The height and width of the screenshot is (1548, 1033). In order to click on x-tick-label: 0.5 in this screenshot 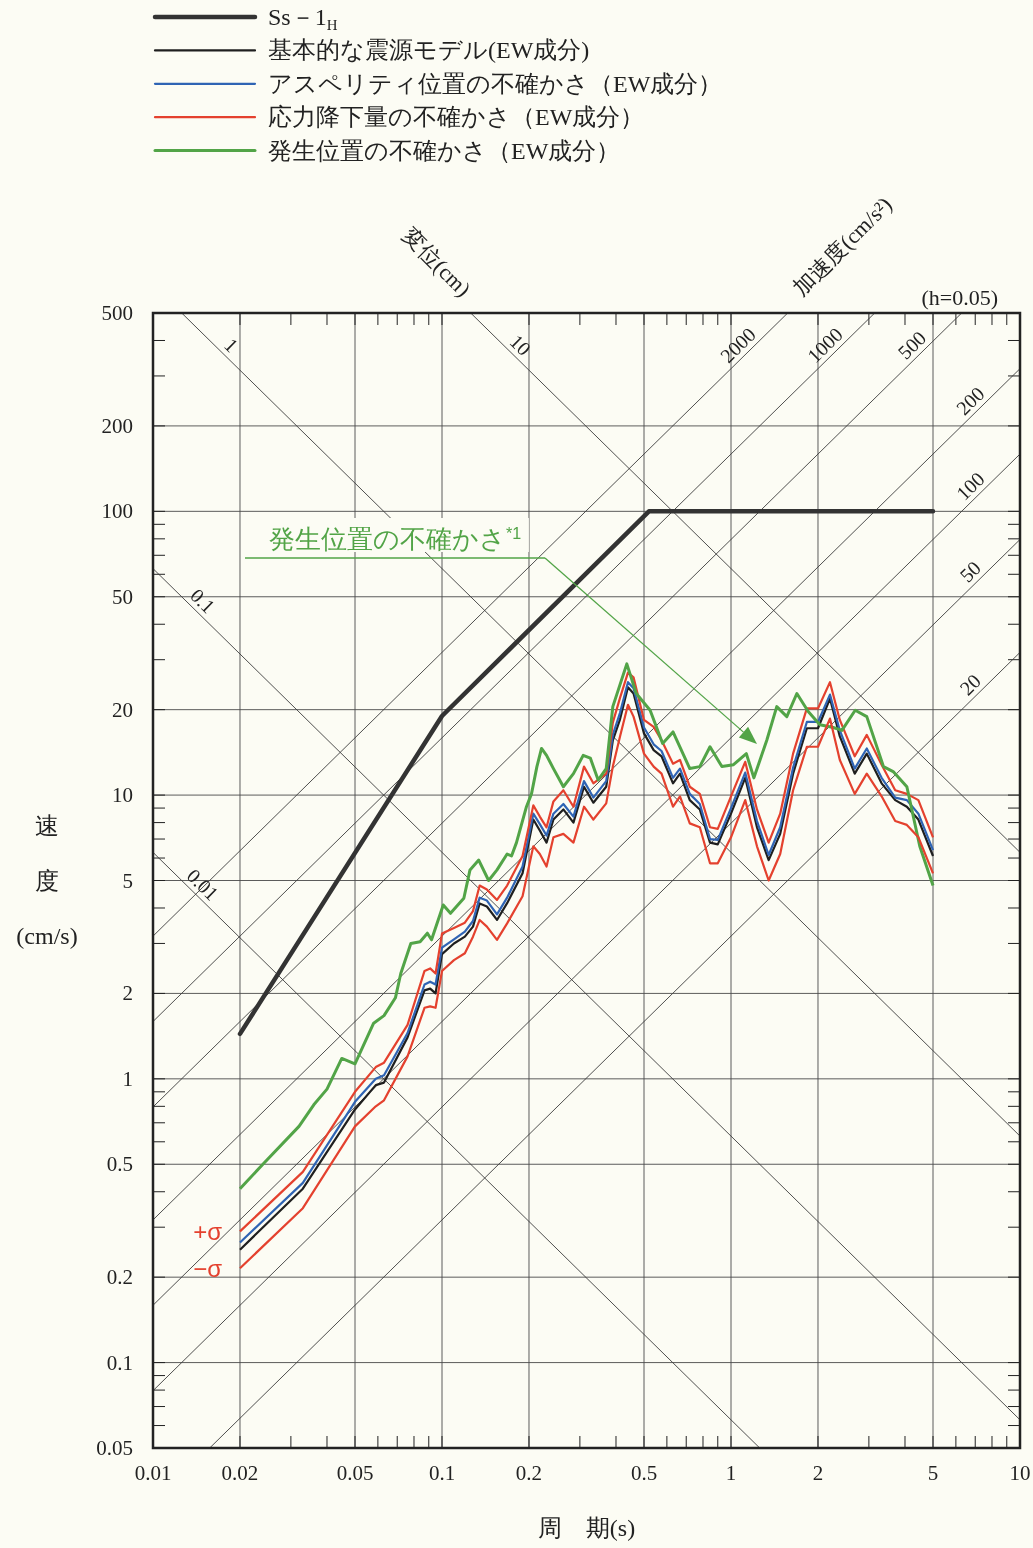, I will do `click(644, 1473)`.